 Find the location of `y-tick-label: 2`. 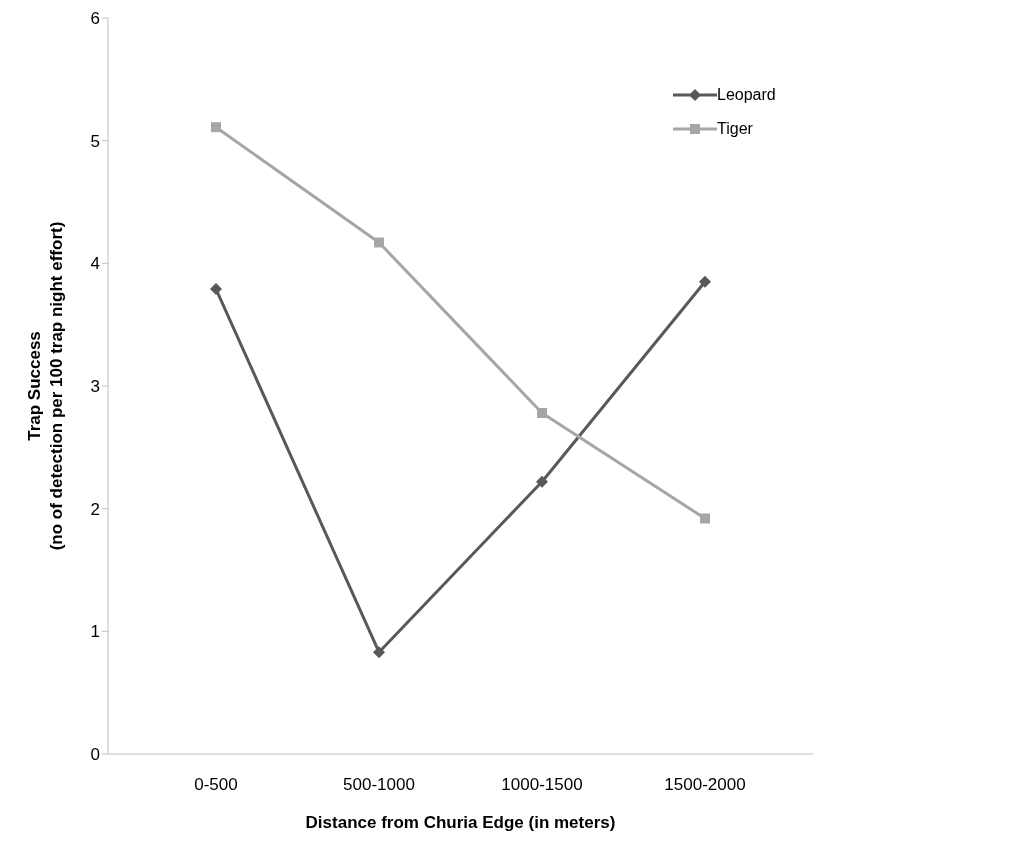

y-tick-label: 2 is located at coordinates (95, 509).